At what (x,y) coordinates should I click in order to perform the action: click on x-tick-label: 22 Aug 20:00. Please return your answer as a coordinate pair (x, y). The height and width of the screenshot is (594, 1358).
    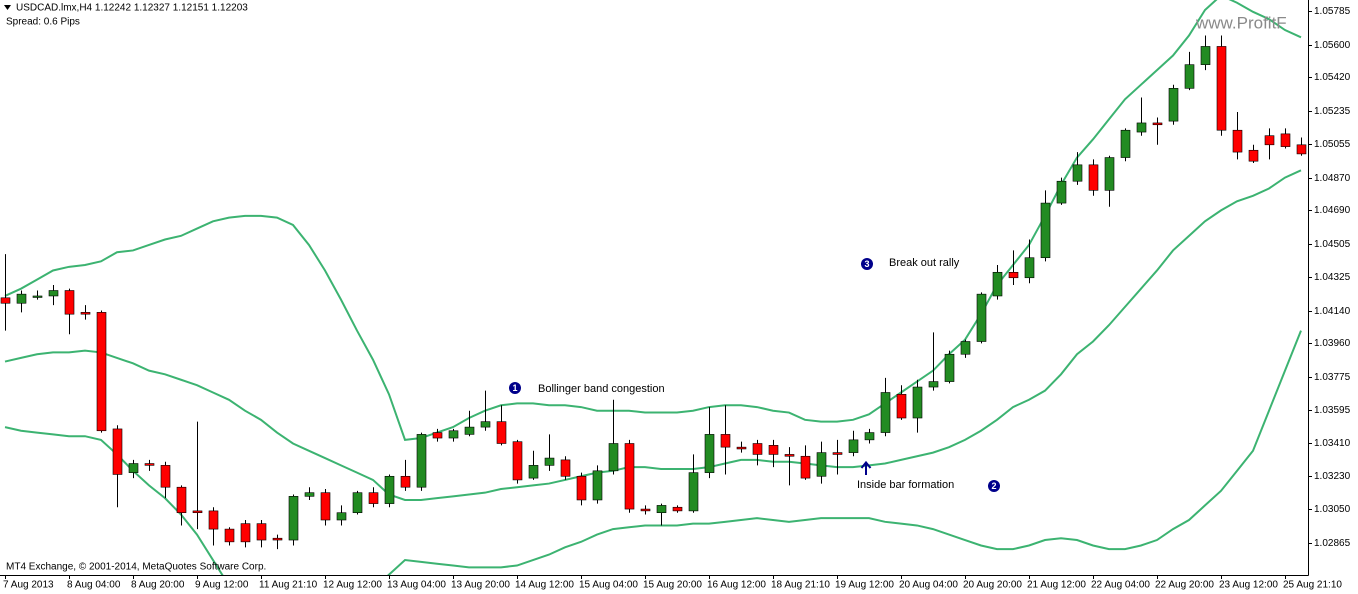
    Looking at the image, I should click on (1184, 585).